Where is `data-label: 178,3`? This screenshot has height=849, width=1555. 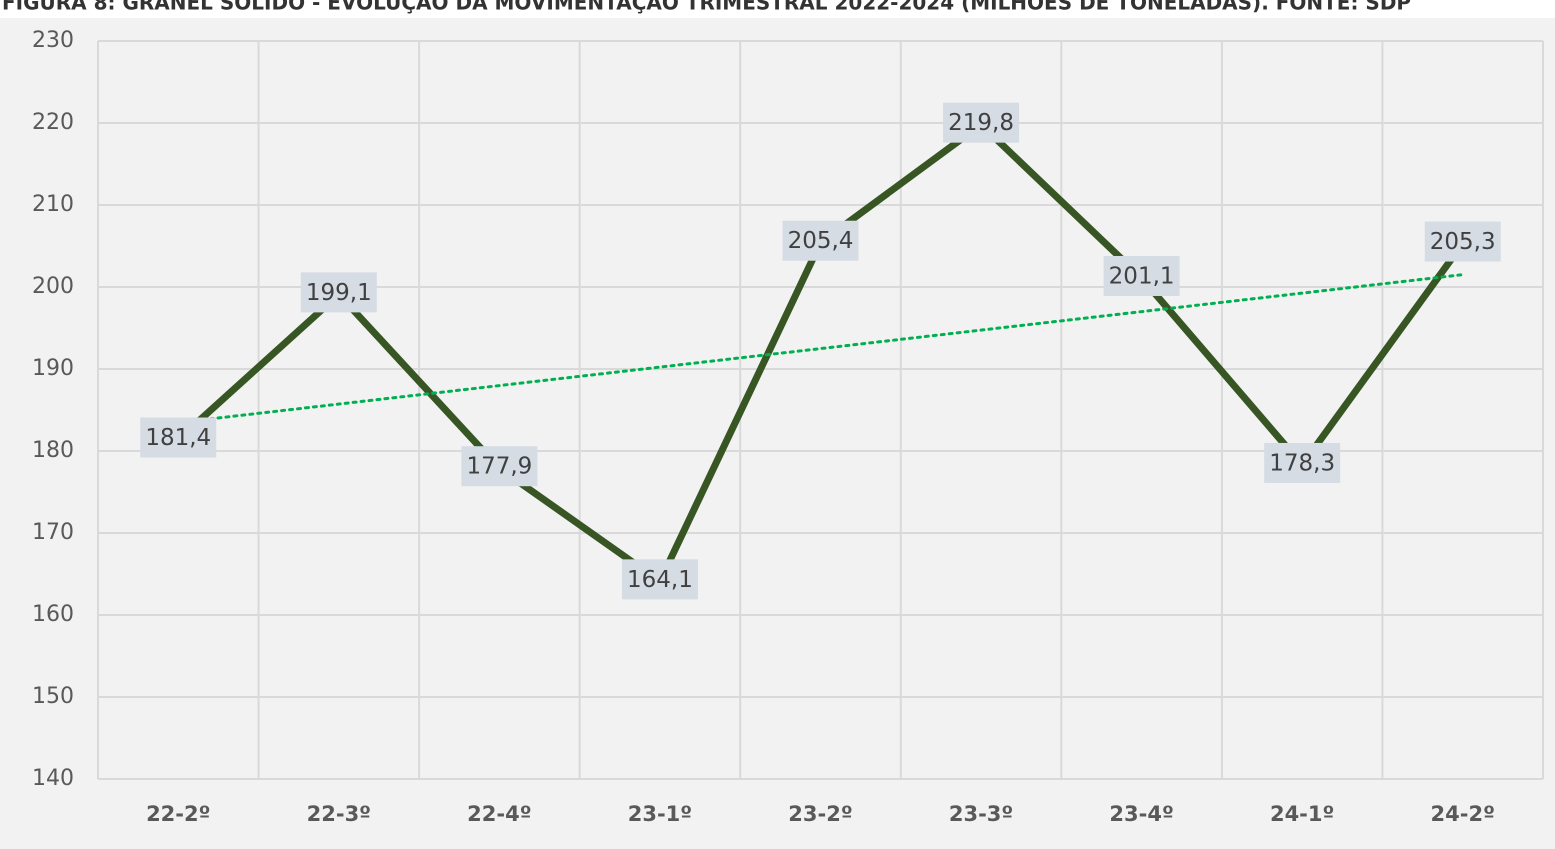 data-label: 178,3 is located at coordinates (1302, 463).